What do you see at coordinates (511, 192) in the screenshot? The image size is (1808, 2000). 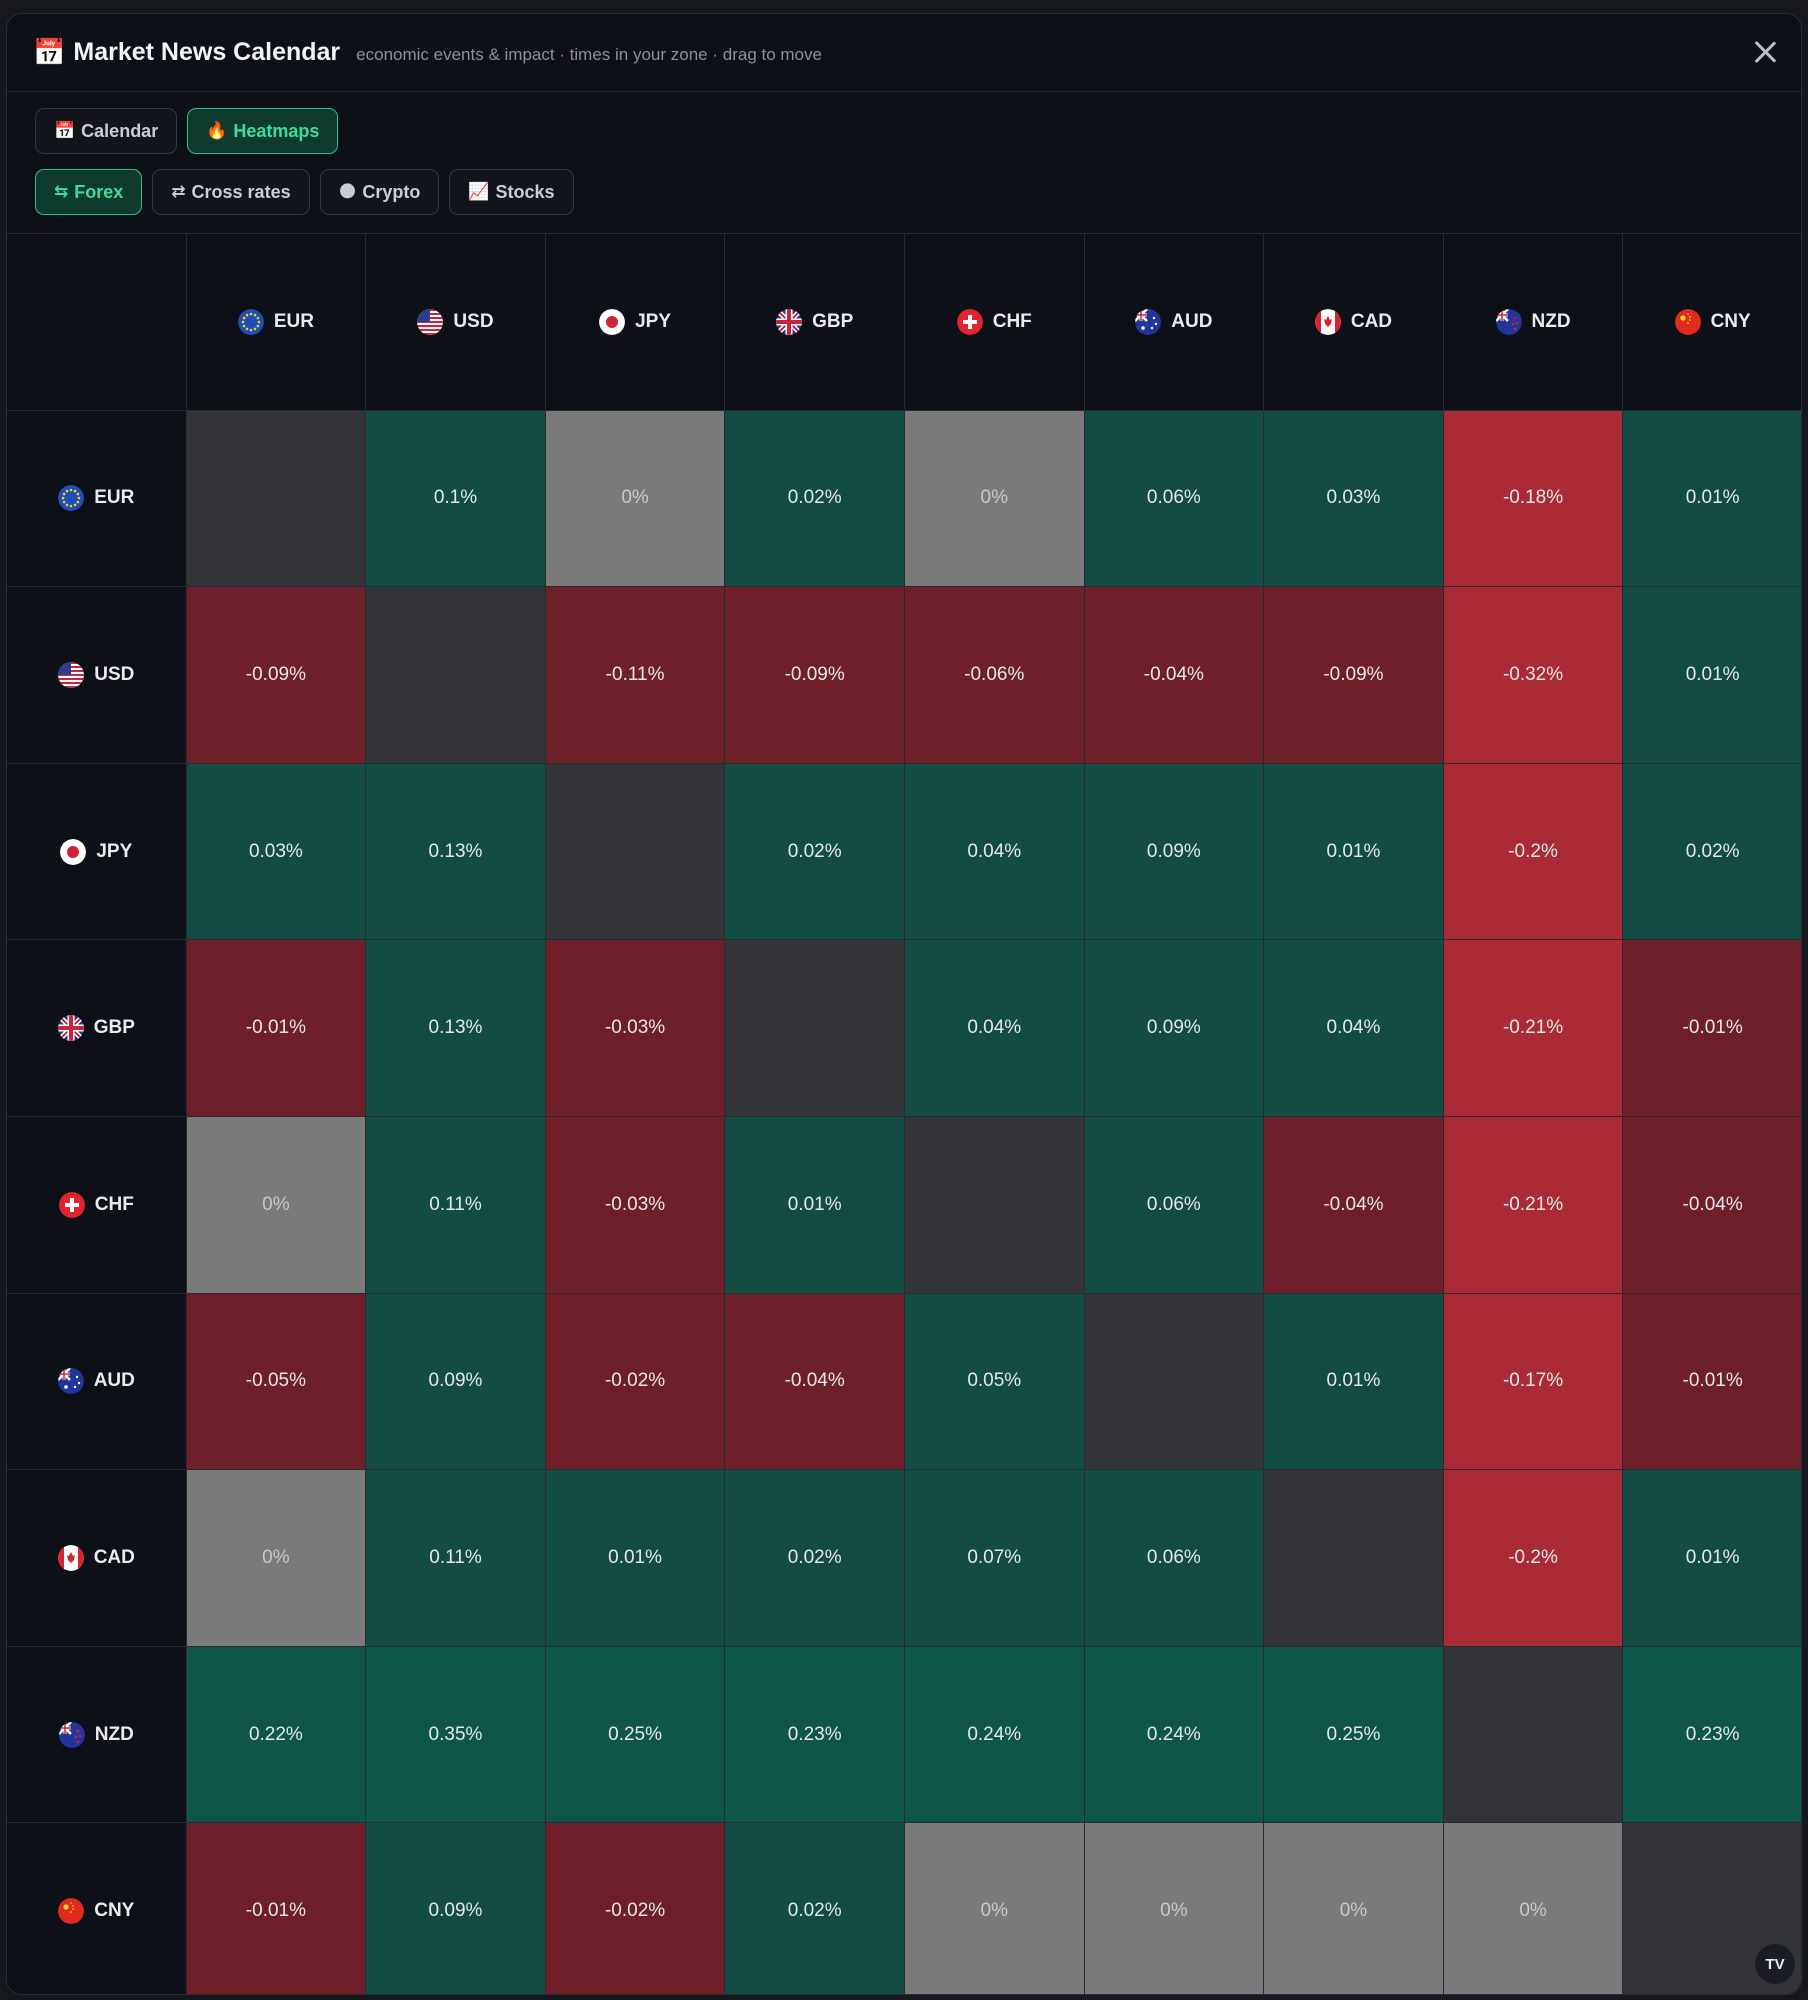 I see `tab-stocks: 📈 Stocks` at bounding box center [511, 192].